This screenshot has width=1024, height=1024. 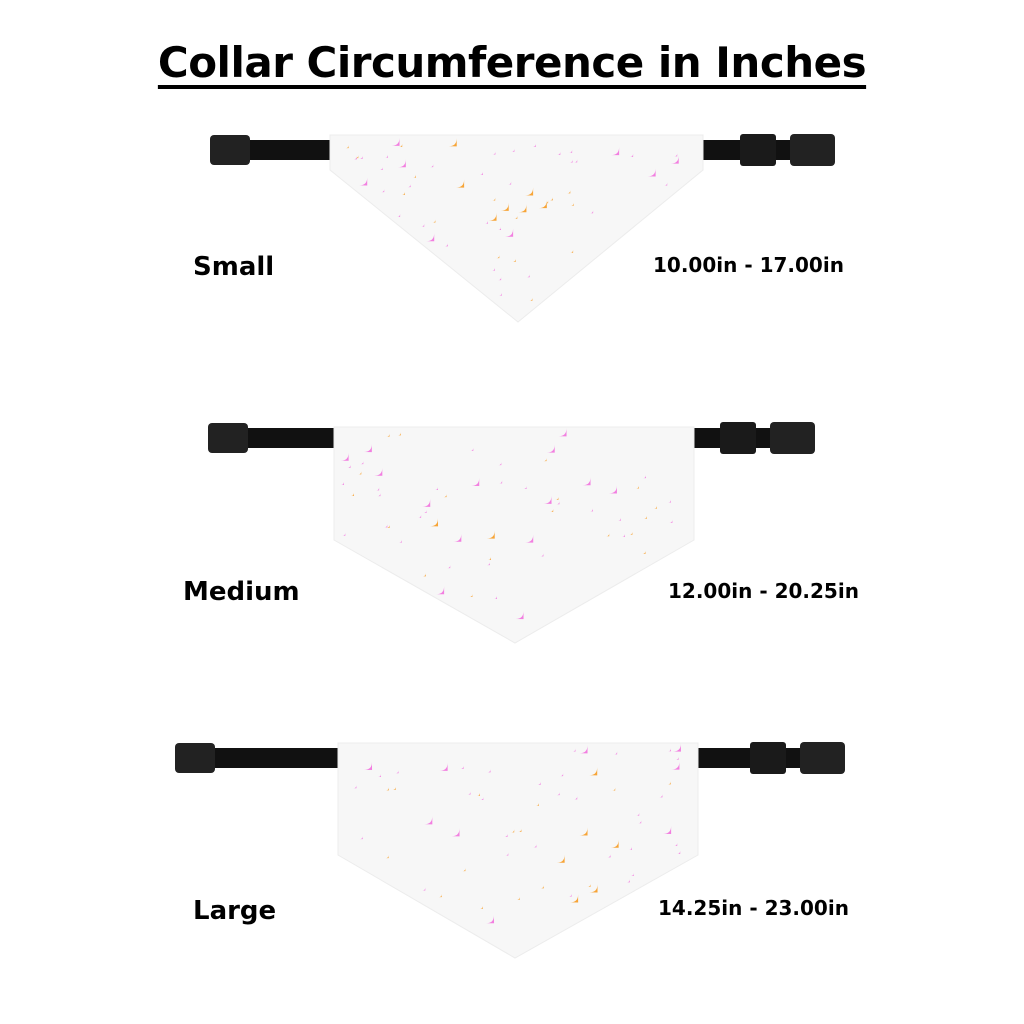 I want to click on size-range-medium: 12.00in - 20.25in, so click(x=763, y=591).